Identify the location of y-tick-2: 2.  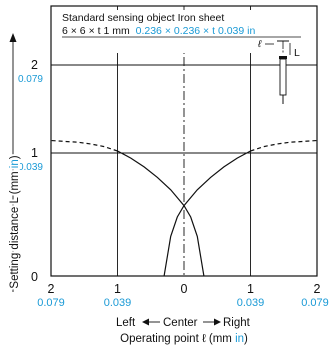
(34, 65).